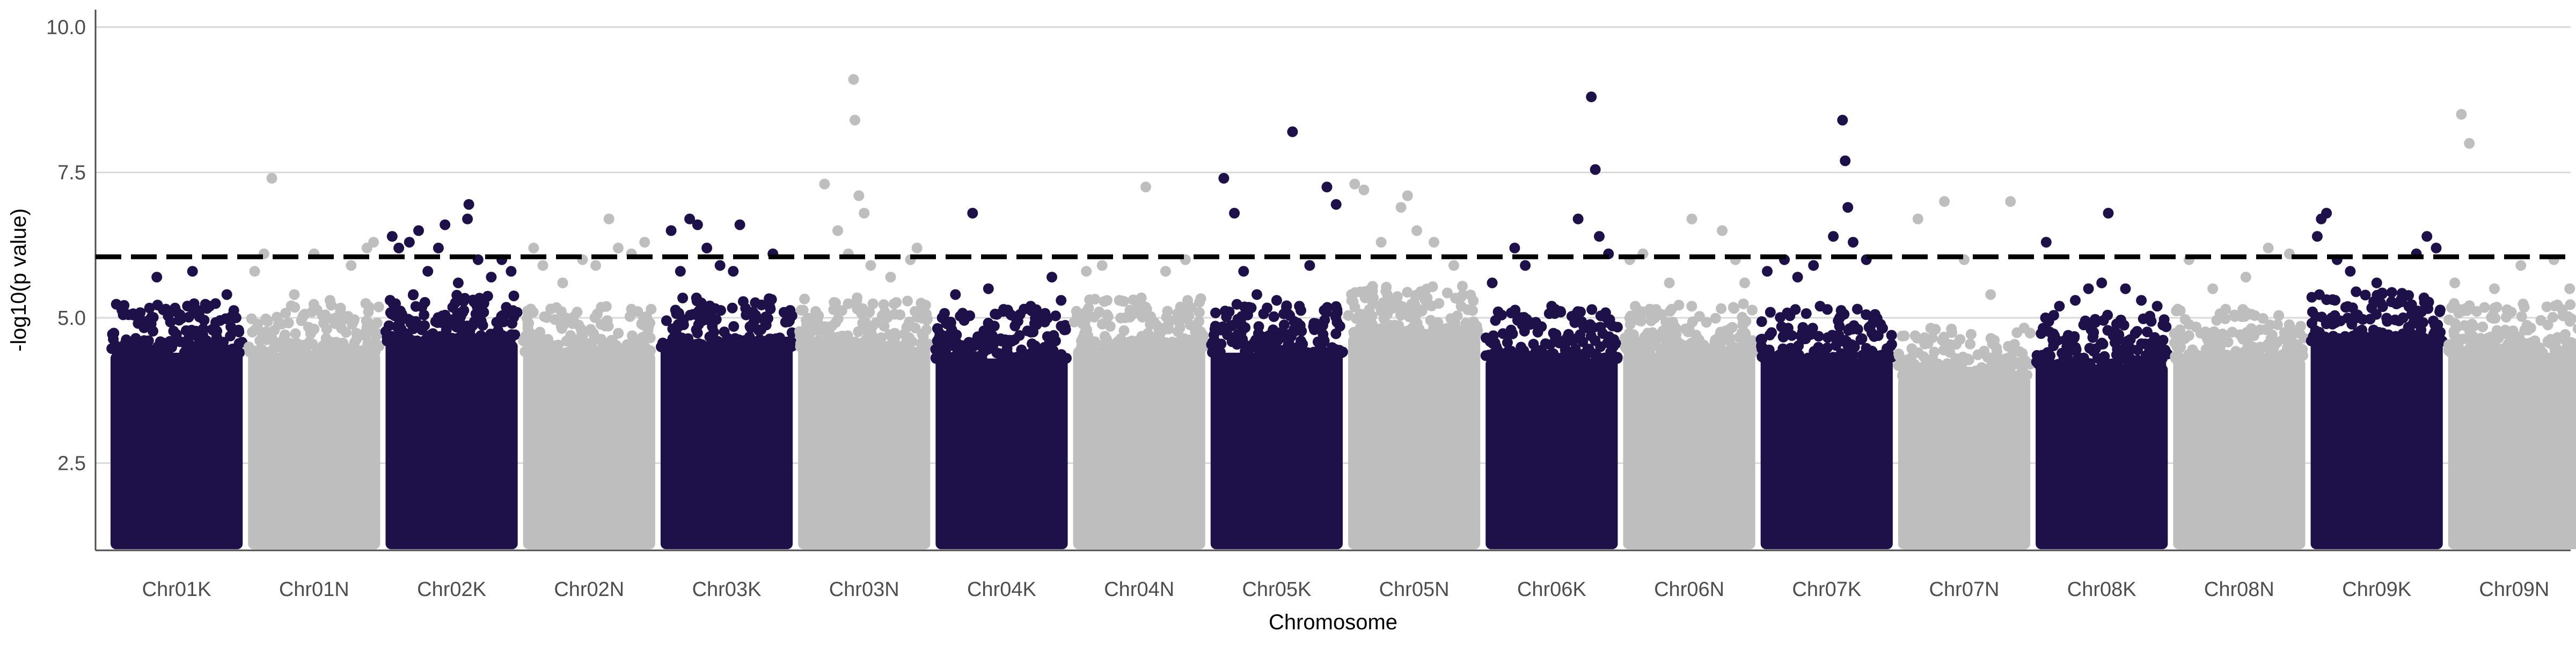  Describe the element at coordinates (66, 27) in the screenshot. I see `y-tick-label: 10.0` at that location.